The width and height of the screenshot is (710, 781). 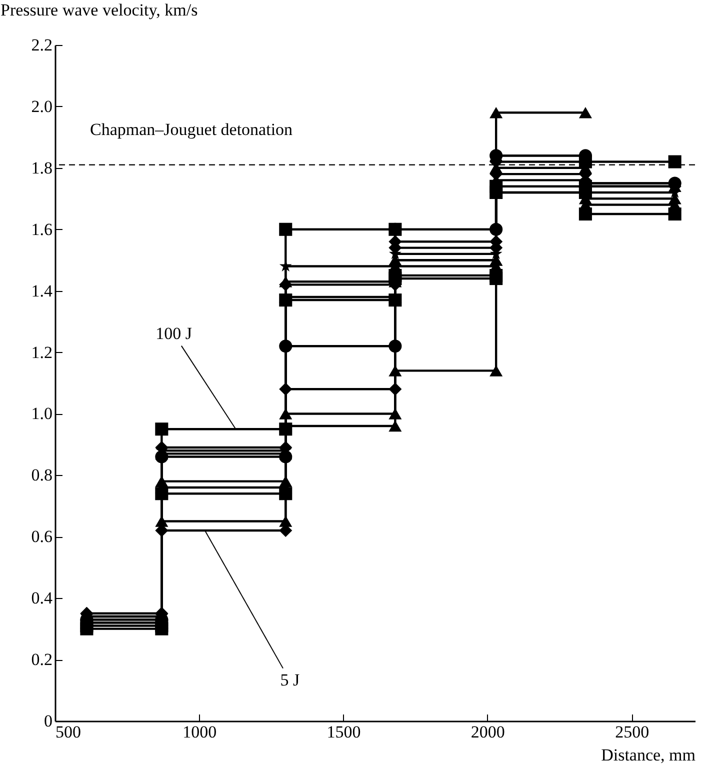 What do you see at coordinates (41, 168) in the screenshot?
I see `y-tick-label: 1.8` at bounding box center [41, 168].